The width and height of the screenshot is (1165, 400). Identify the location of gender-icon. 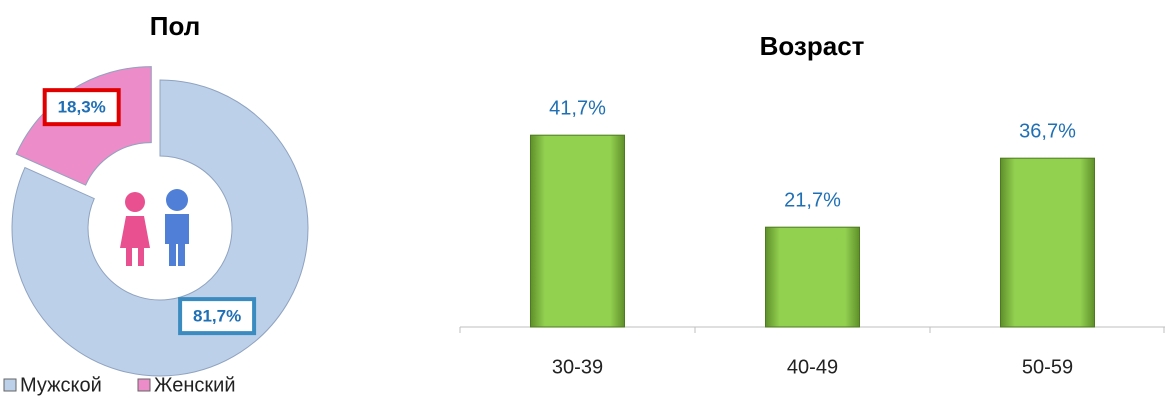
(154, 227).